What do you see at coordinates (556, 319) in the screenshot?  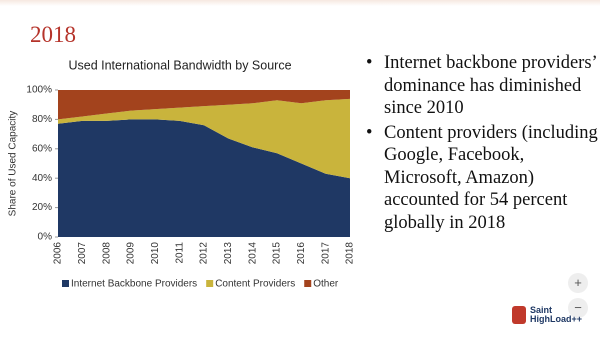 I see `logo-text: HighLoad++` at bounding box center [556, 319].